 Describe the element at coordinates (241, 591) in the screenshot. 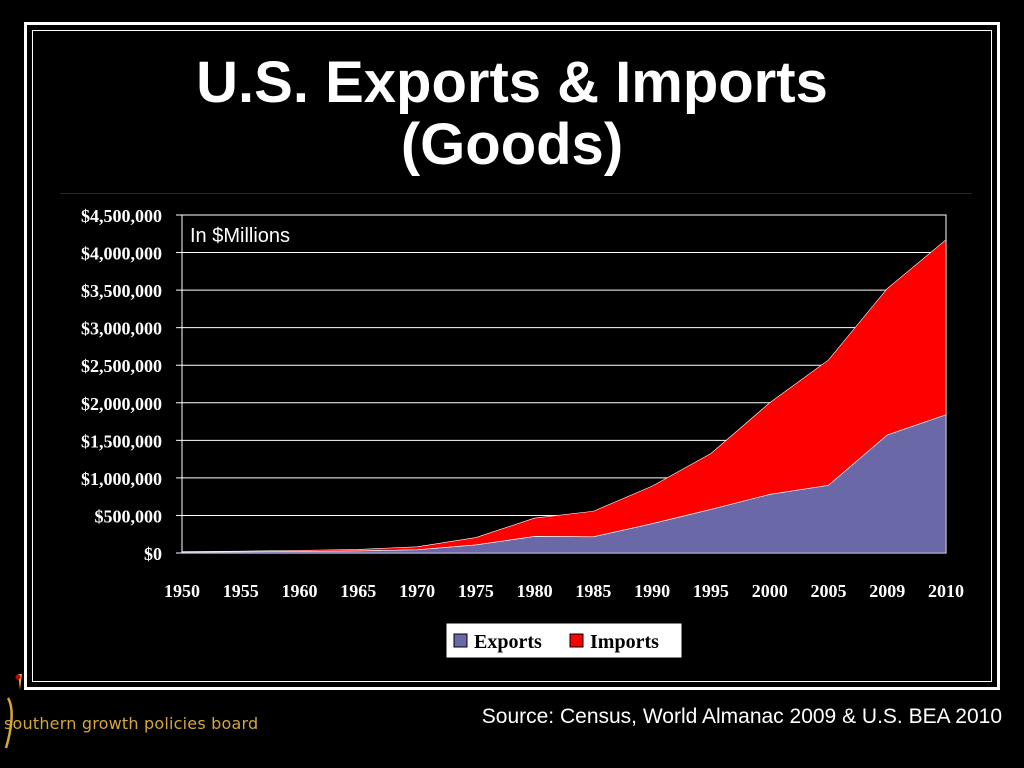

I see `x-tick-label: 1955` at that location.